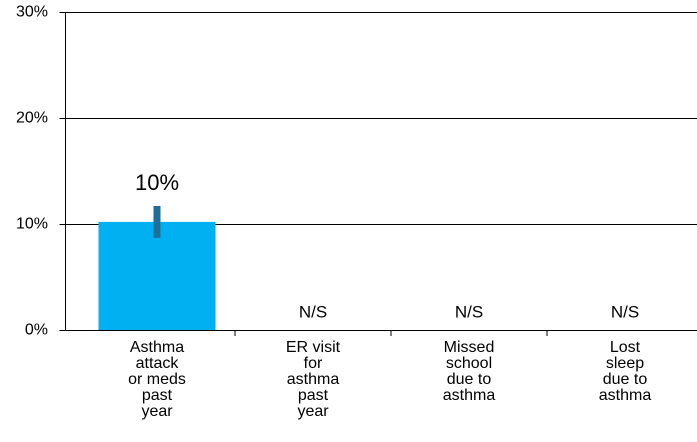 The height and width of the screenshot is (442, 697). Describe the element at coordinates (32, 224) in the screenshot. I see `y-tick-label: 10%` at that location.